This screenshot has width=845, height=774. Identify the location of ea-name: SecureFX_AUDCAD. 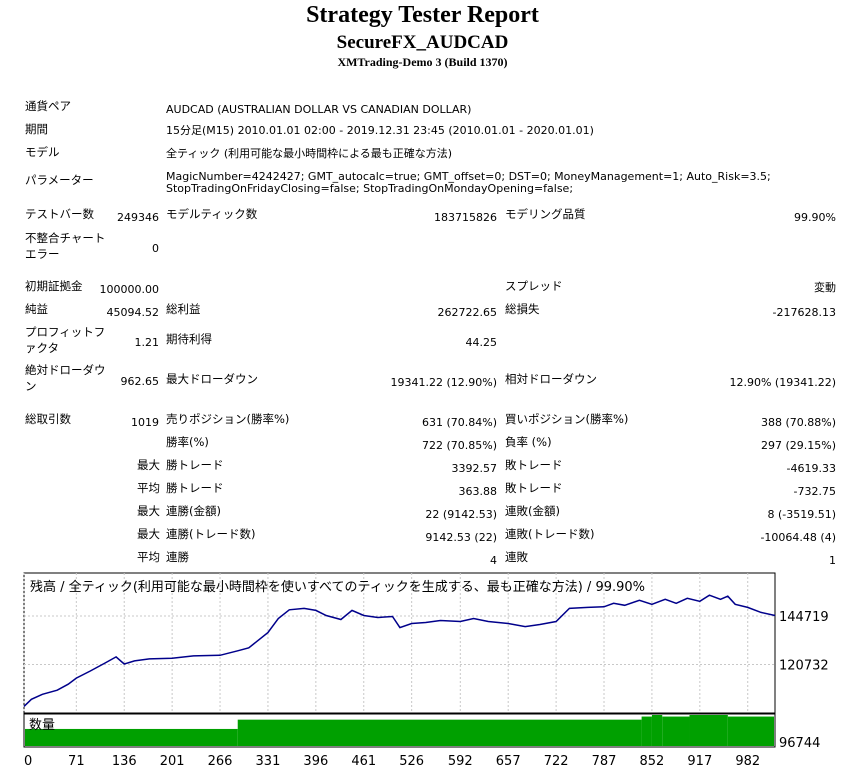
(422, 42).